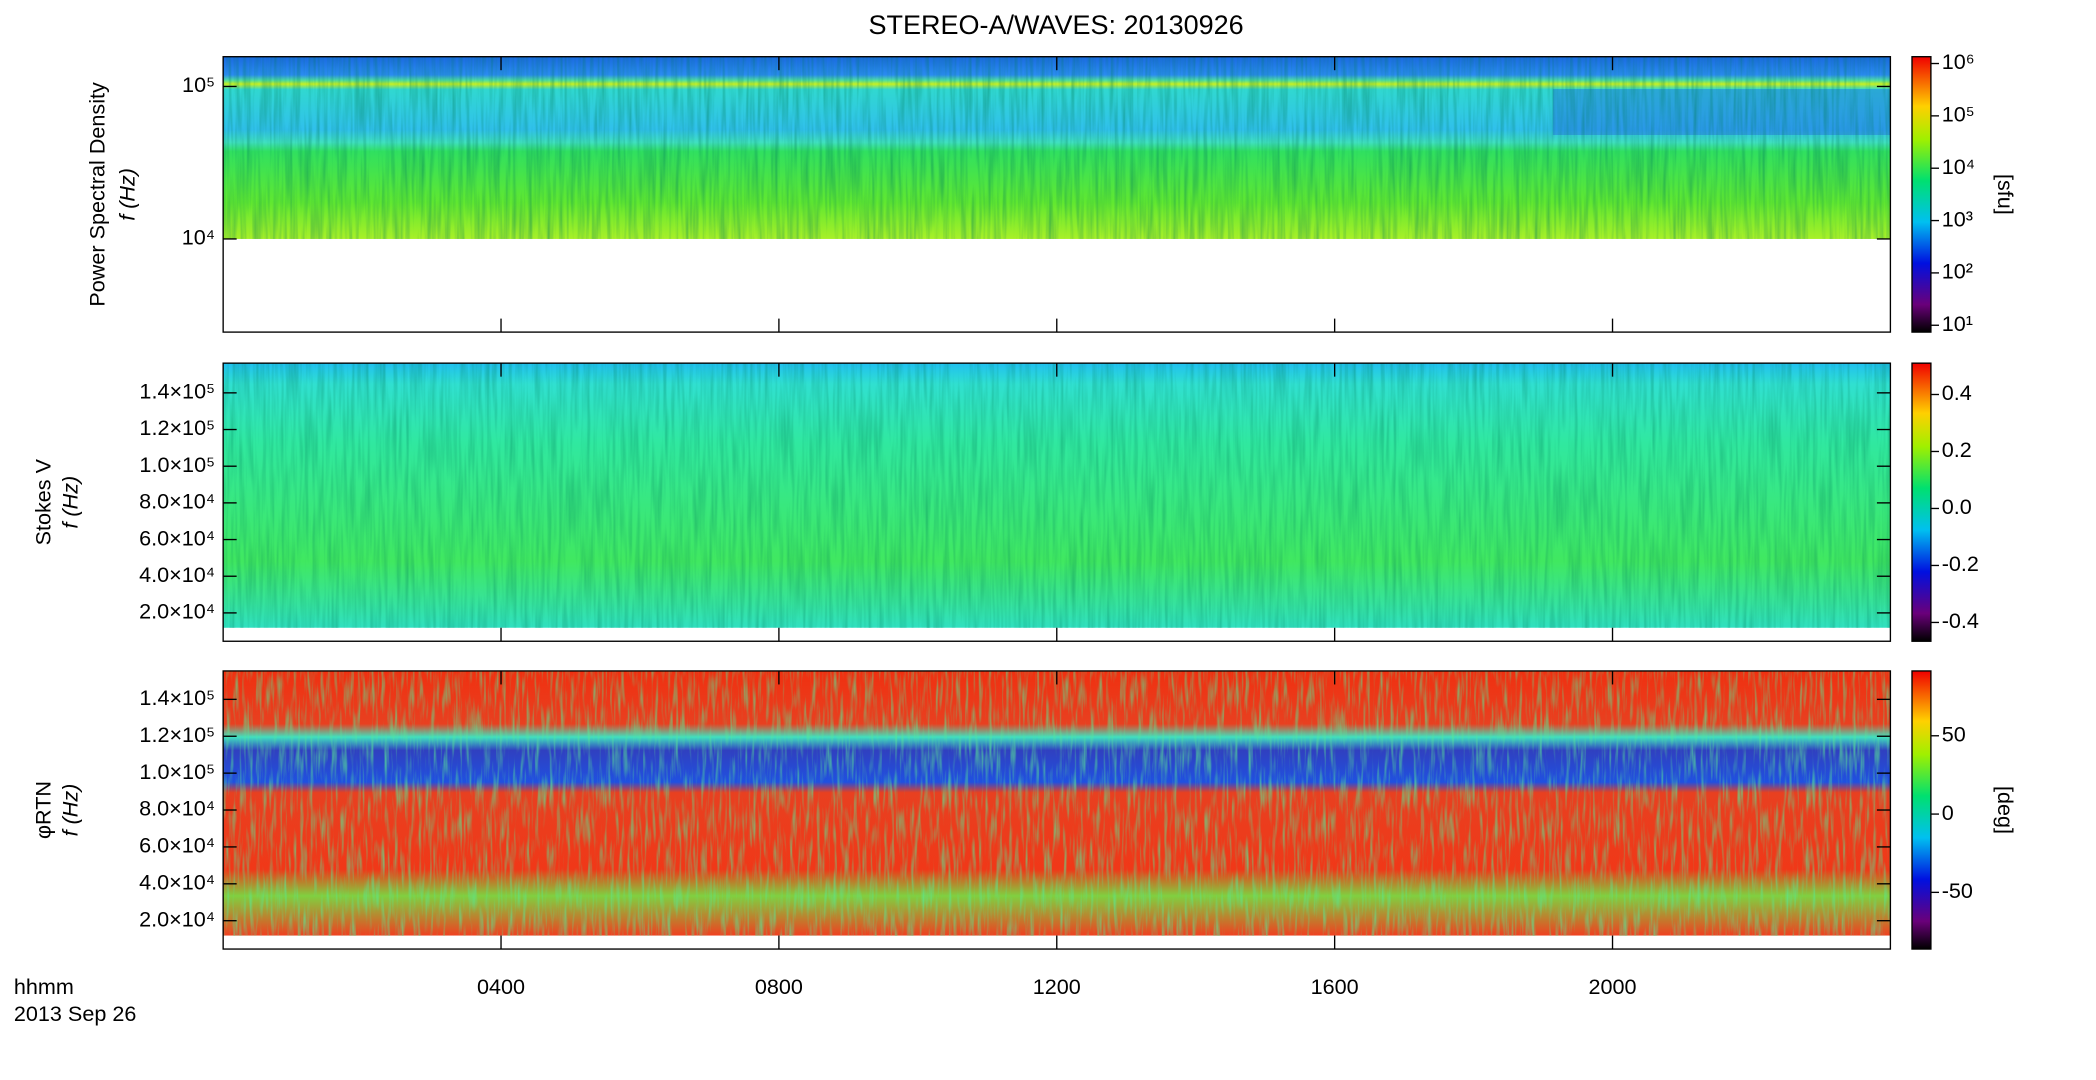 The width and height of the screenshot is (2096, 1080). Describe the element at coordinates (1957, 392) in the screenshot. I see `colorbar-tick-label: 0.4` at that location.